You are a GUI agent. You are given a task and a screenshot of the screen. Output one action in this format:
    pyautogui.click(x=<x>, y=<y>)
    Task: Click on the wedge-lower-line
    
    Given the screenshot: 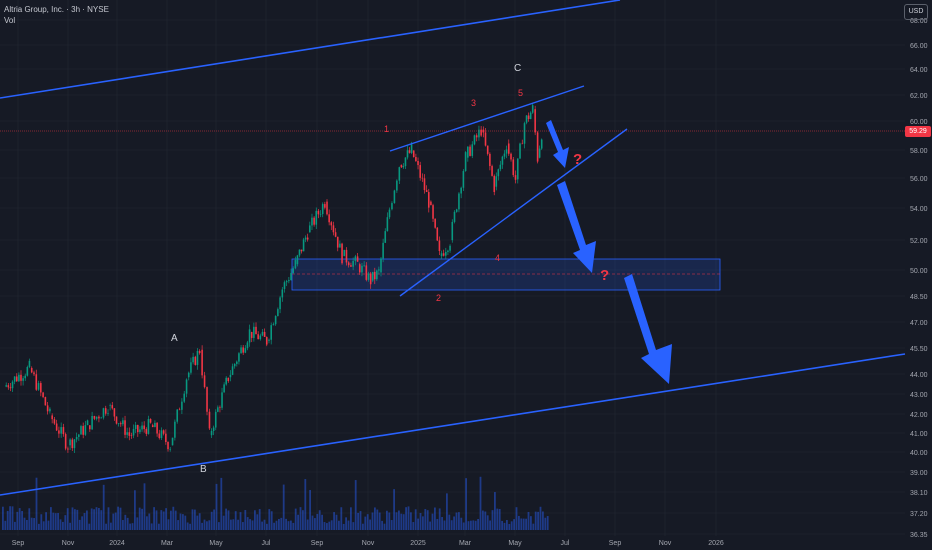 What is the action you would take?
    pyautogui.click(x=513, y=212)
    